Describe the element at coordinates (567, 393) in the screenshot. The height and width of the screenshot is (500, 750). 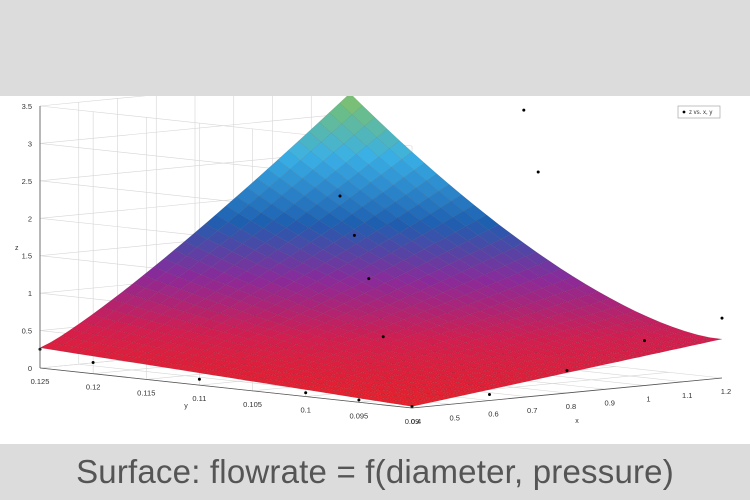
I see `x-axis-line` at that location.